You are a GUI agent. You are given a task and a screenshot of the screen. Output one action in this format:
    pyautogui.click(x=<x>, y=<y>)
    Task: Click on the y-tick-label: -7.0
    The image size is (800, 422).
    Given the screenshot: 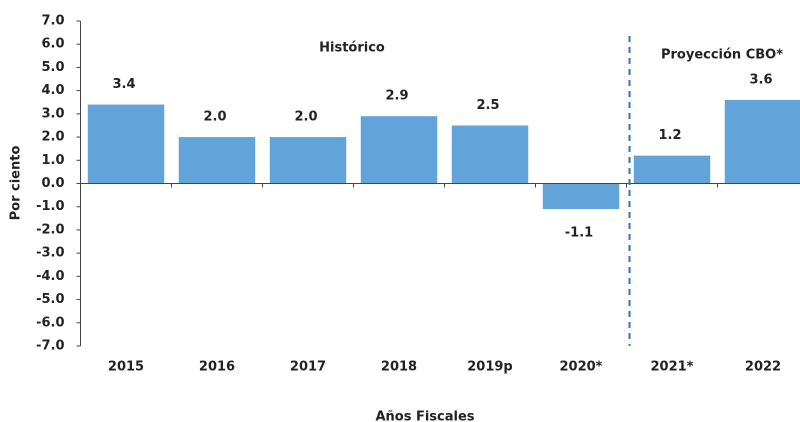 What is the action you would take?
    pyautogui.click(x=50, y=346)
    